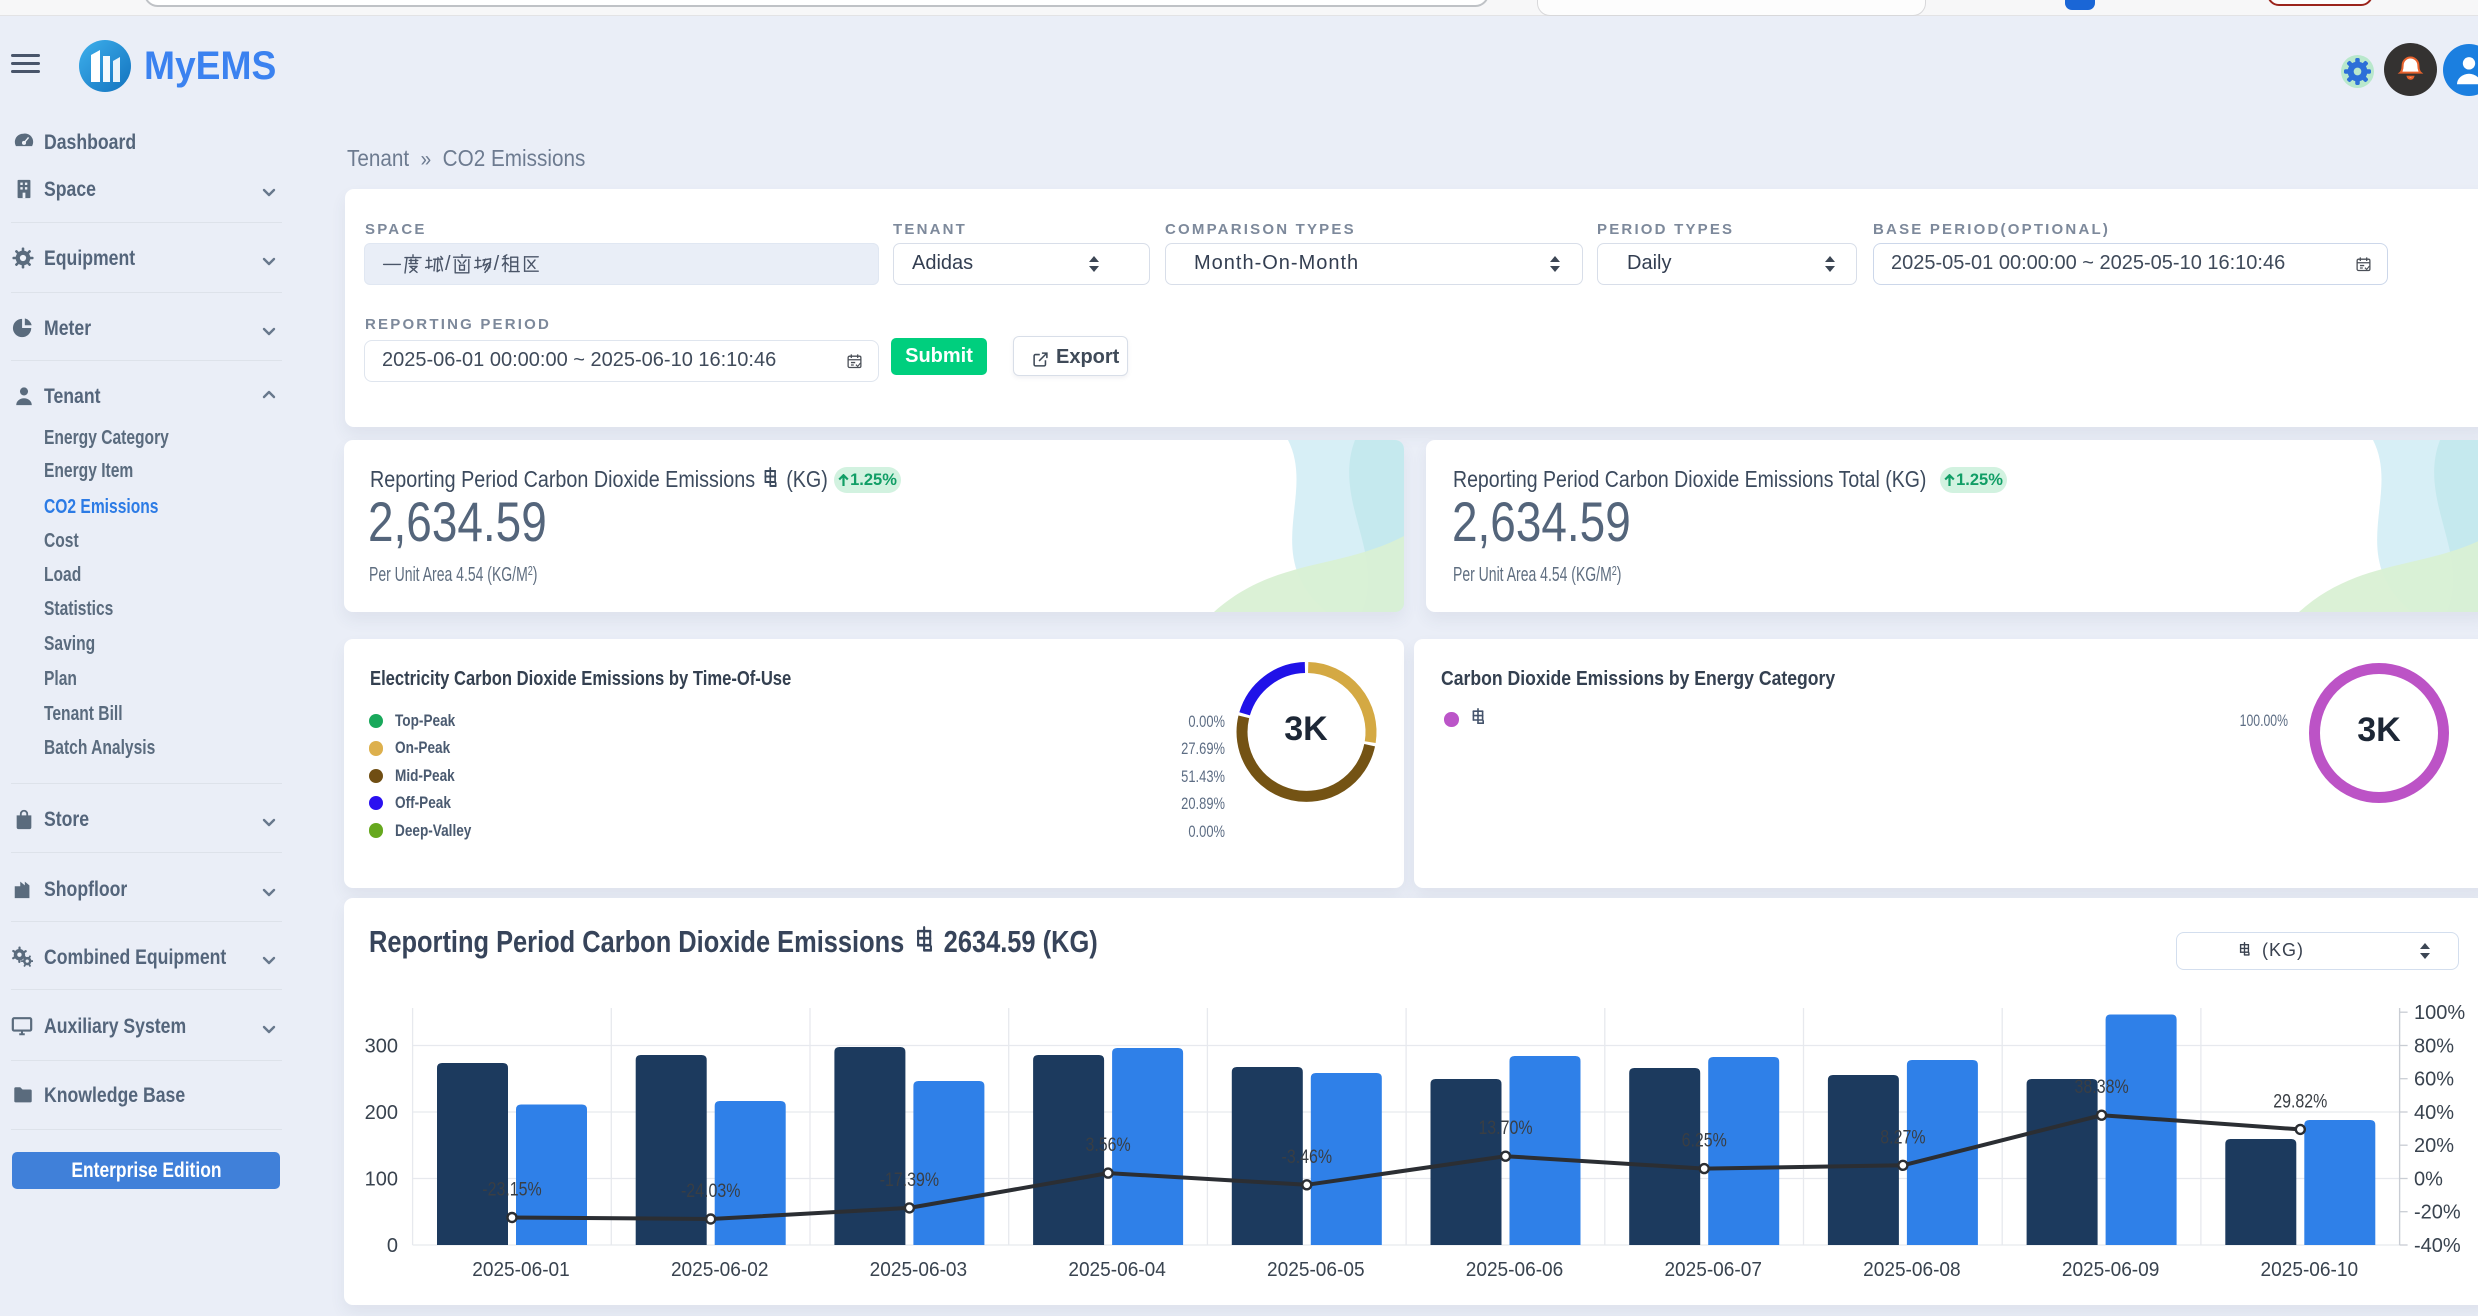 This screenshot has width=2478, height=1316. What do you see at coordinates (710, 1191) in the screenshot?
I see `svg-text: -24.03%` at bounding box center [710, 1191].